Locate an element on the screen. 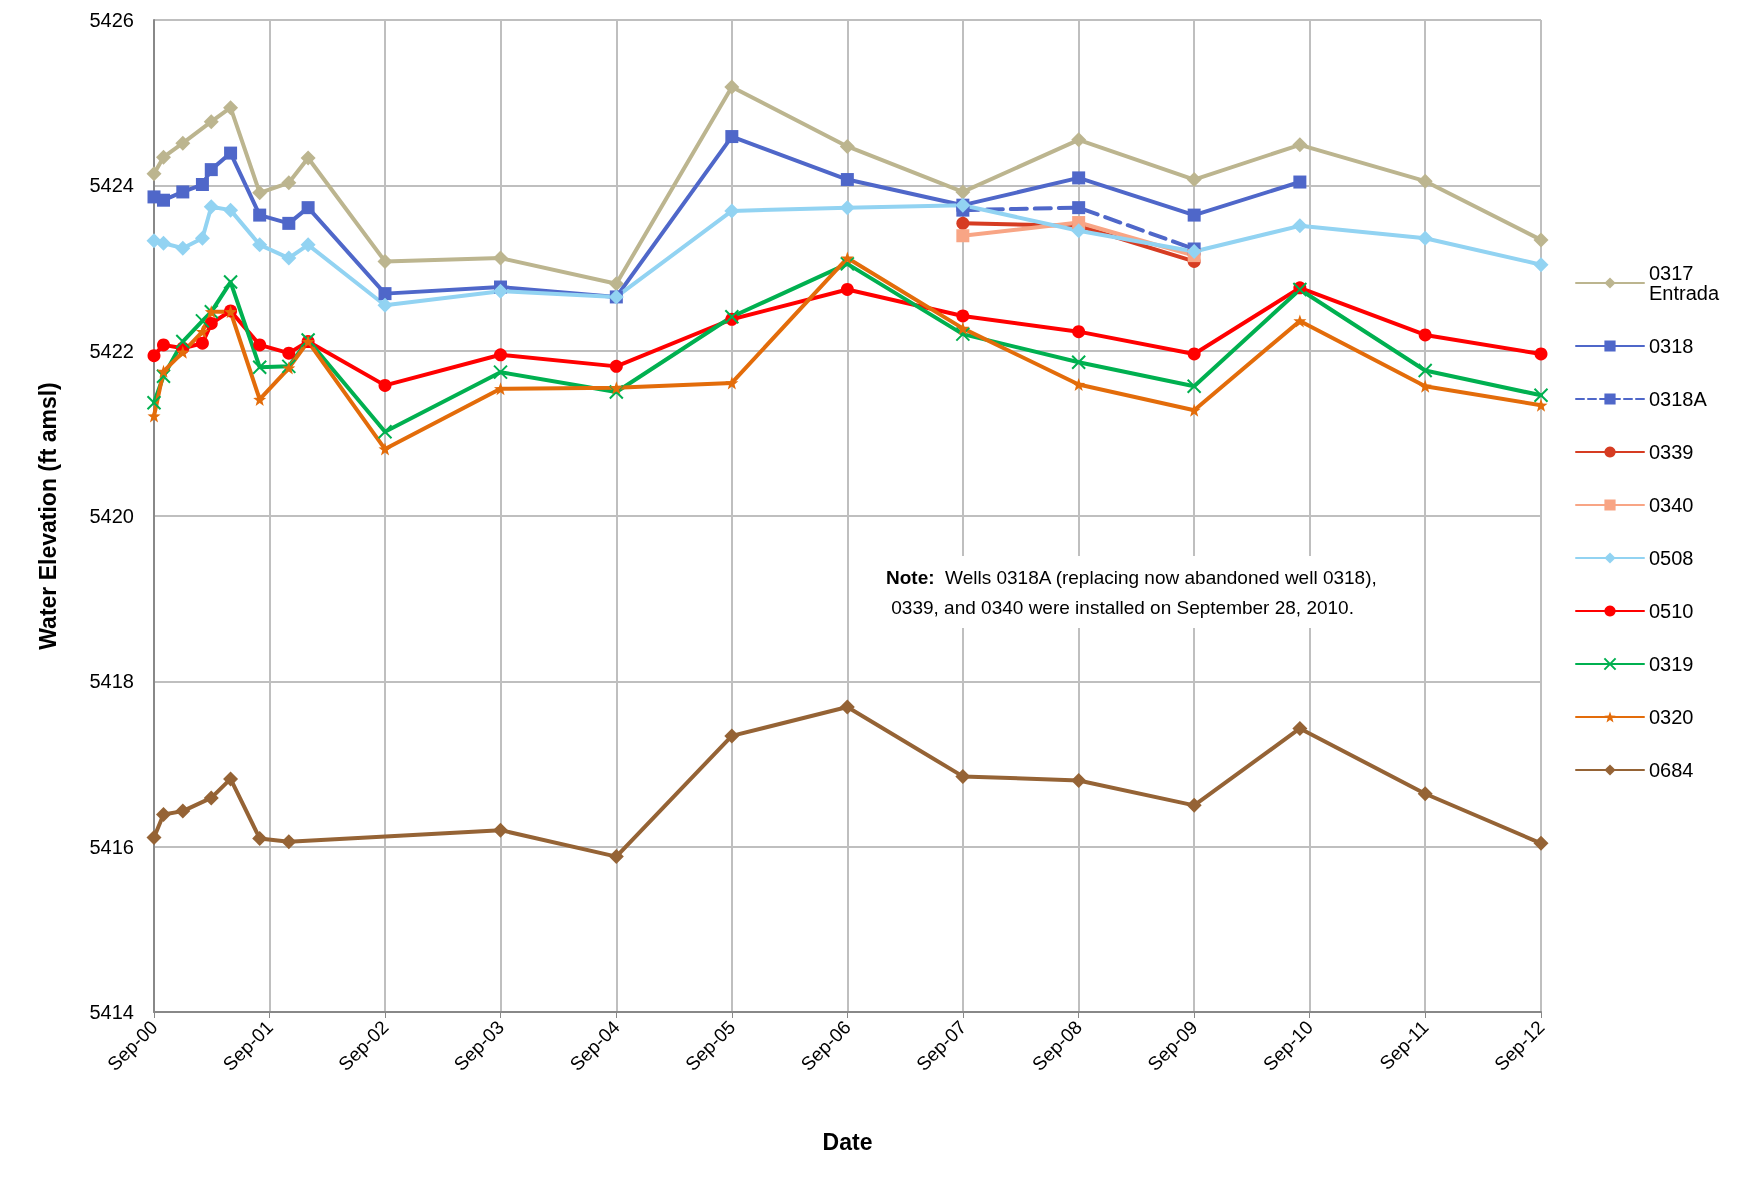  y-tick-label: 5422 is located at coordinates (111, 350).